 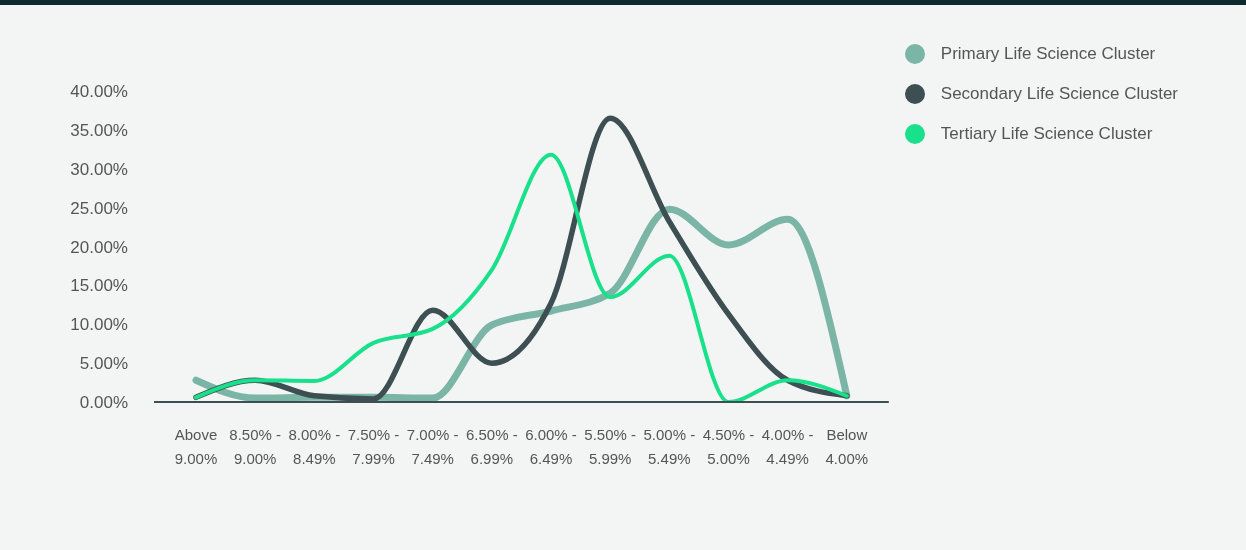 I want to click on x-tick-label: 8.50% - 9.00%, so click(x=255, y=446).